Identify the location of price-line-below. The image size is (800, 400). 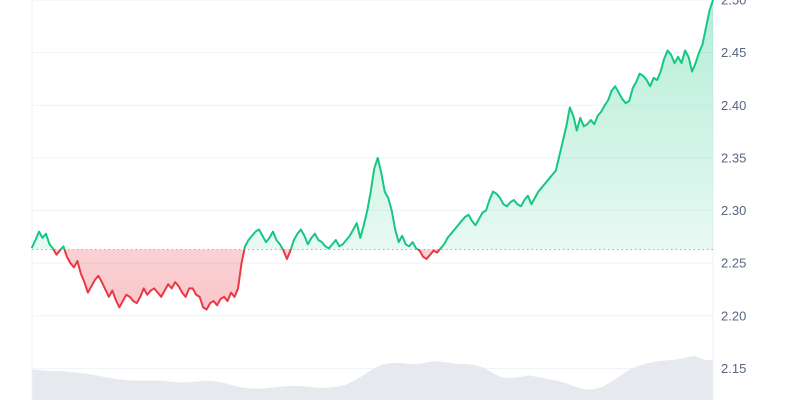
(247, 280).